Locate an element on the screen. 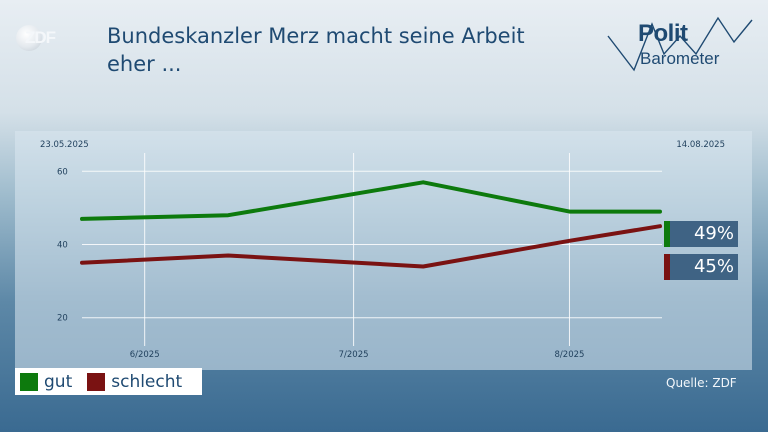 Image resolution: width=768 pixels, height=432 pixels. legend-item-gut: gut is located at coordinates (46, 382).